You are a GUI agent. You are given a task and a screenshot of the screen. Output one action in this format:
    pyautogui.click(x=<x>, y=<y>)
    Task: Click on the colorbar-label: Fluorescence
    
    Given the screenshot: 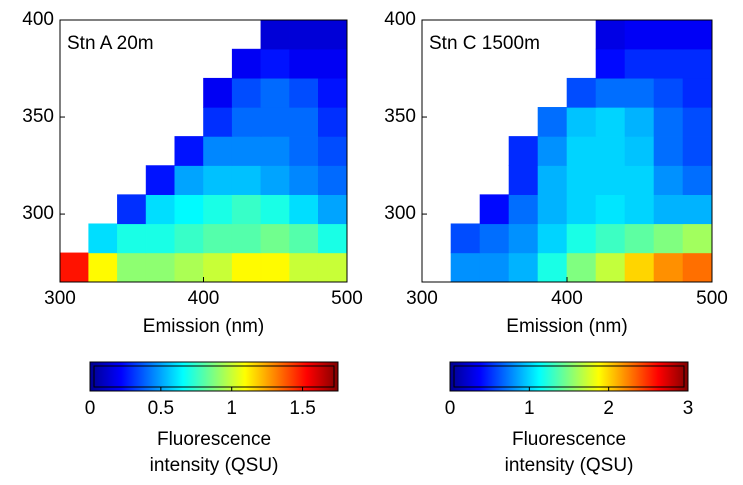 What is the action you would take?
    pyautogui.click(x=569, y=439)
    